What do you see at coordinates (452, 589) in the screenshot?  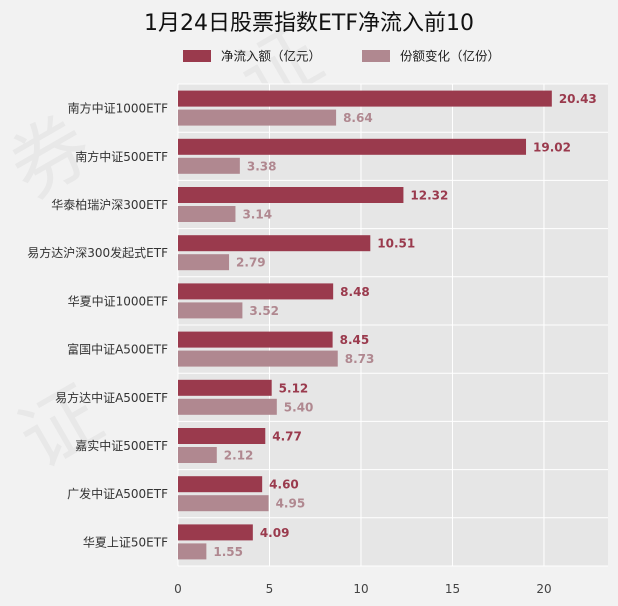 I see `x-tick-label: 15` at bounding box center [452, 589].